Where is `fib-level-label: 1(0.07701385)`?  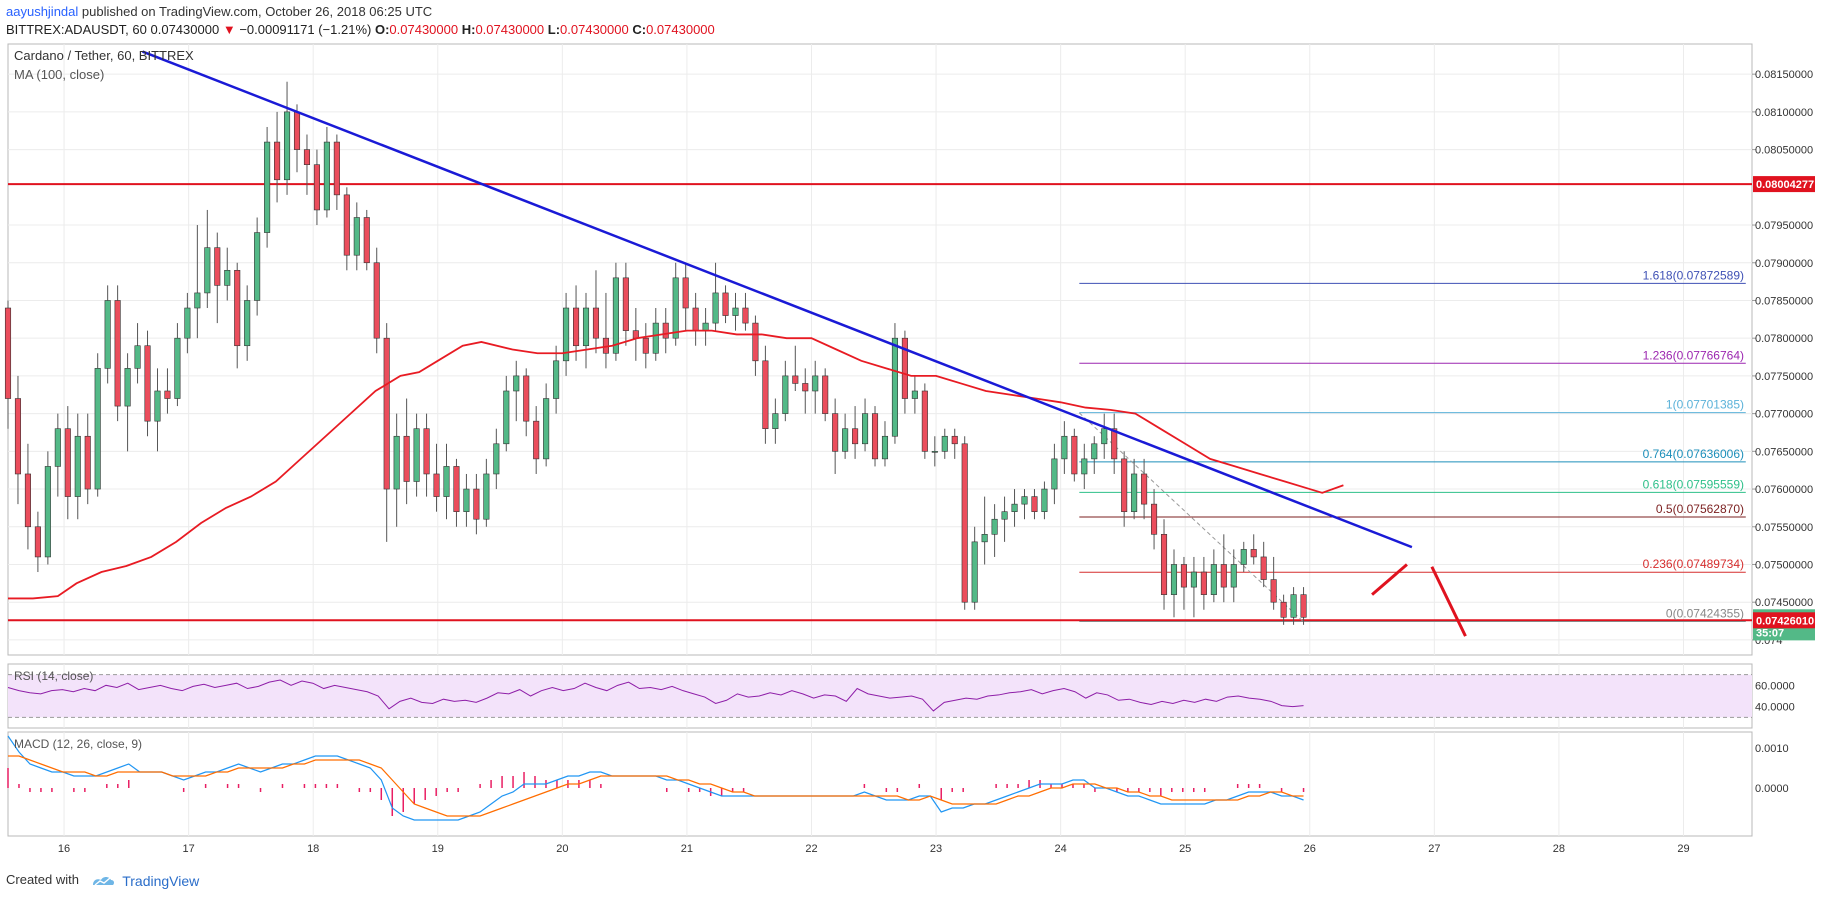
fib-level-label: 1(0.07701385) is located at coordinates (1705, 405).